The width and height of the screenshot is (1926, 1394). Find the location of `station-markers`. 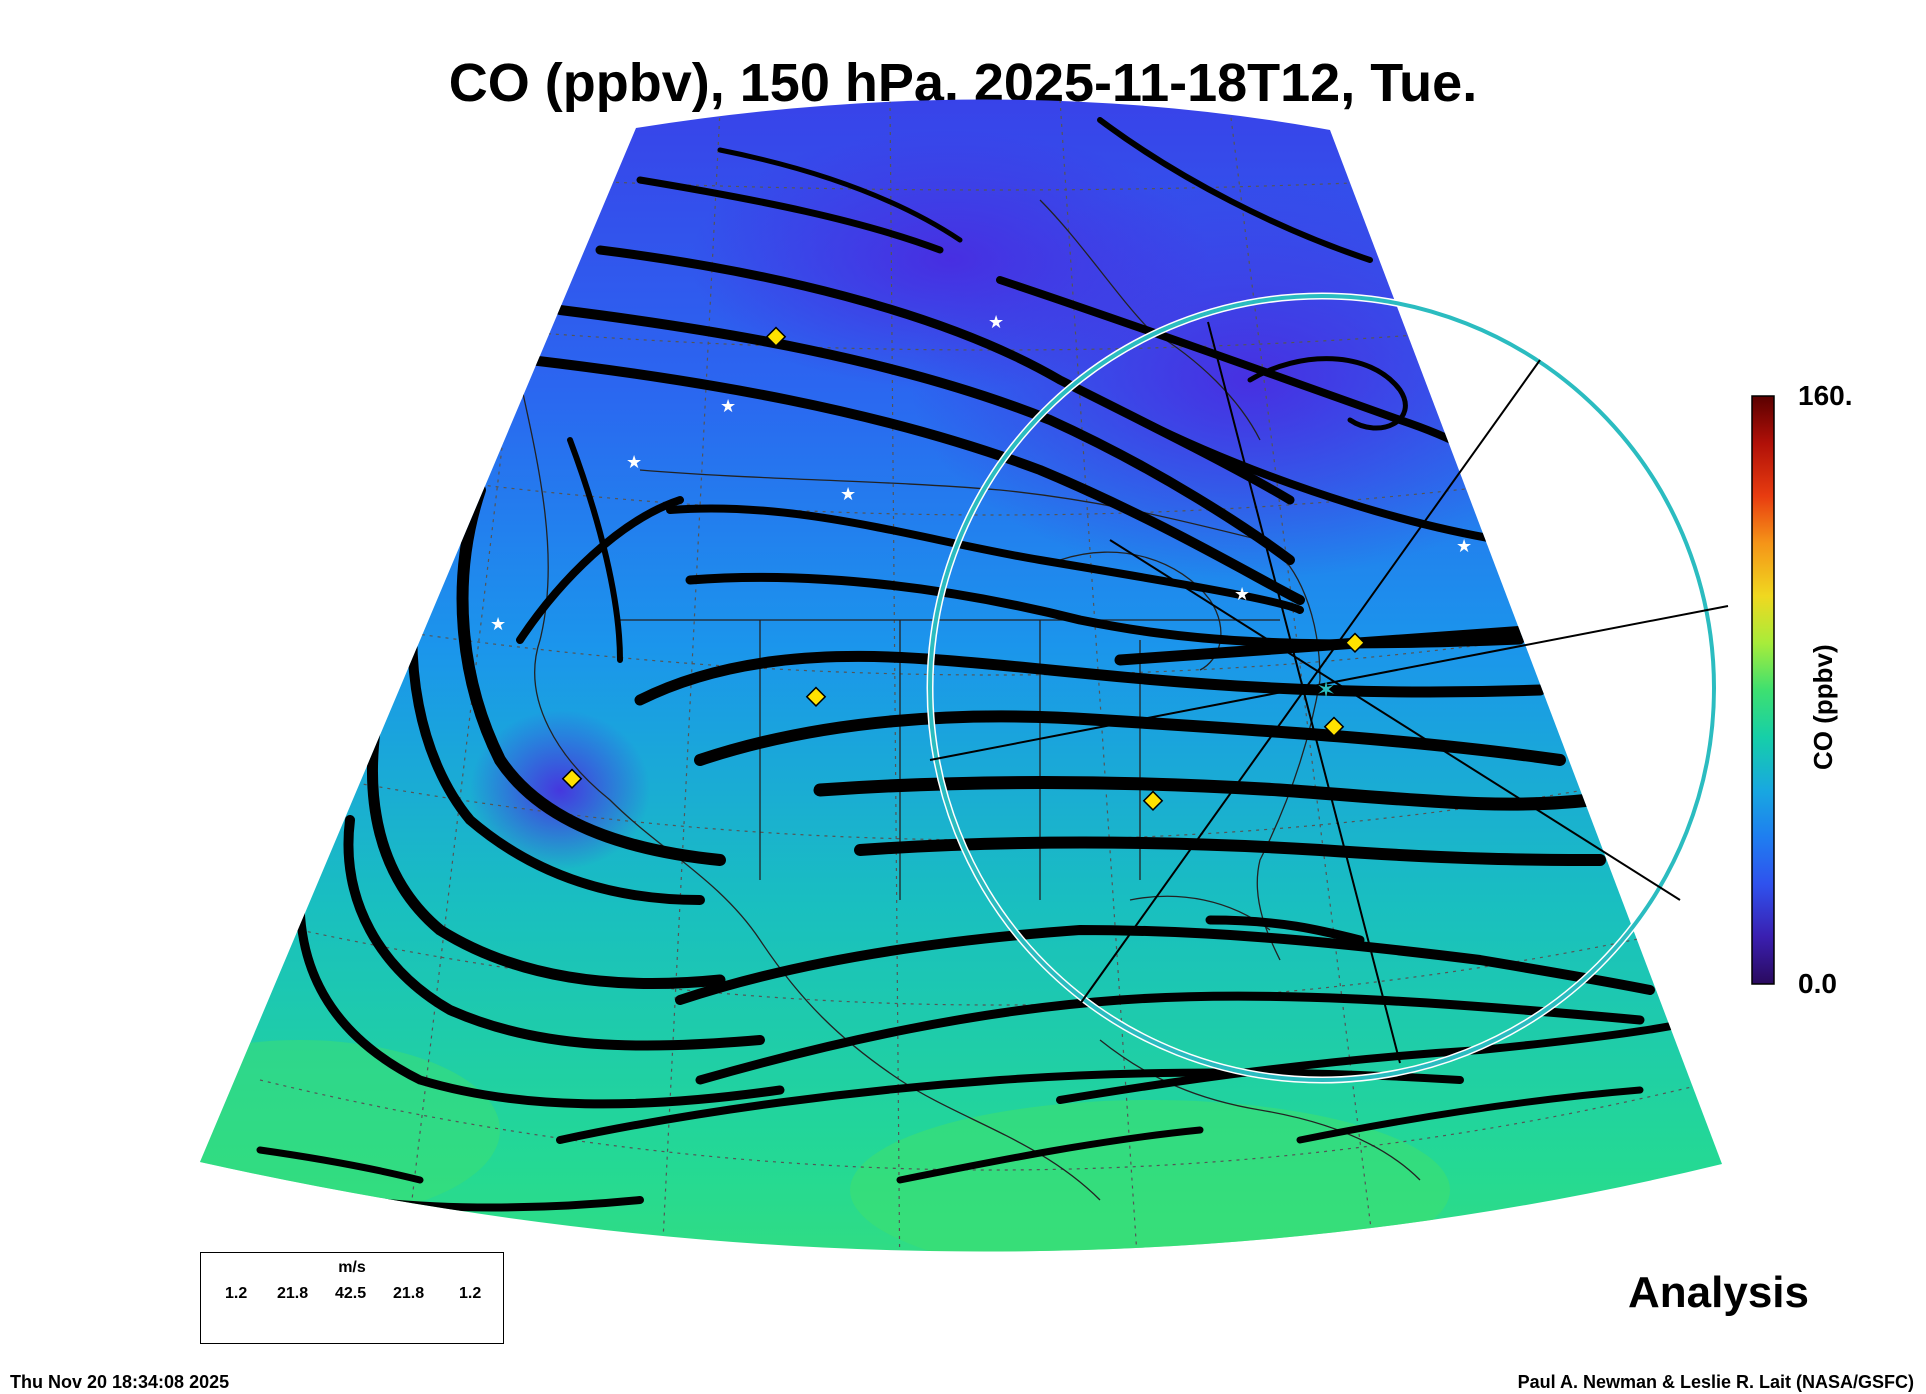

station-markers is located at coordinates (963, 568).